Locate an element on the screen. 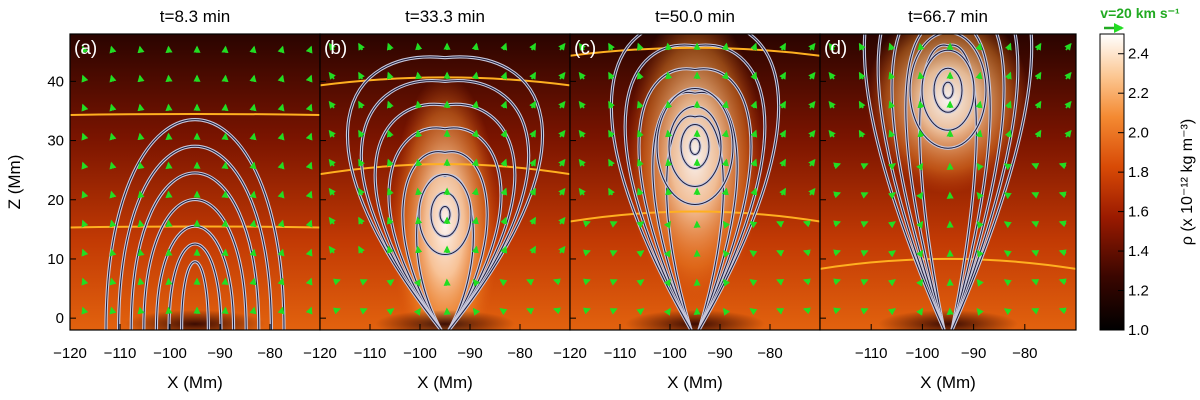 The width and height of the screenshot is (1200, 400). colorbar-tick-label: 1.0 is located at coordinates (1138, 330).